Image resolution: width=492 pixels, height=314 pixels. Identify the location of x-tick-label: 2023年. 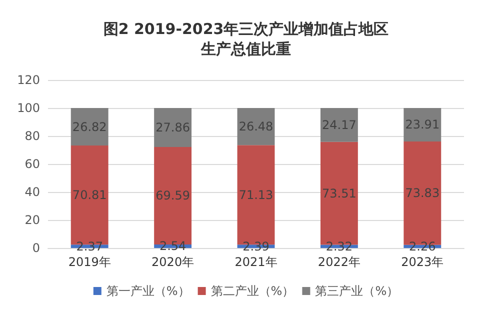
(422, 262).